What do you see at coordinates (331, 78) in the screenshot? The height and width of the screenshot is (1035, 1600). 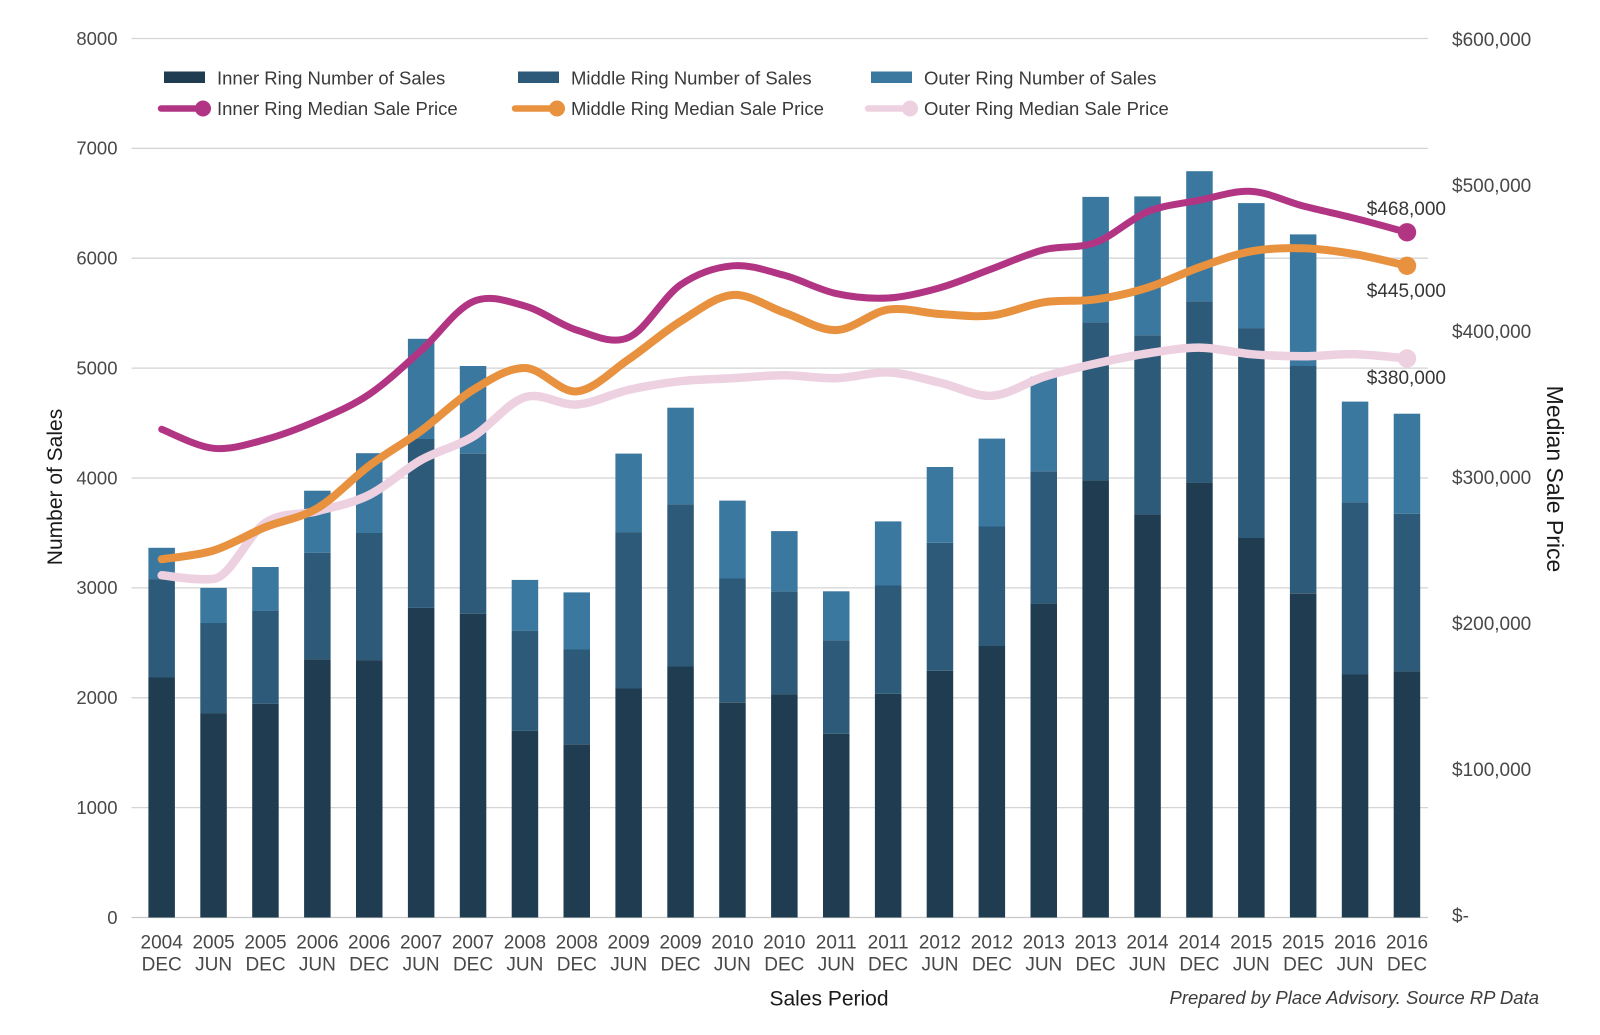 I see `svg-text: Inner Ring Number of Sales` at bounding box center [331, 78].